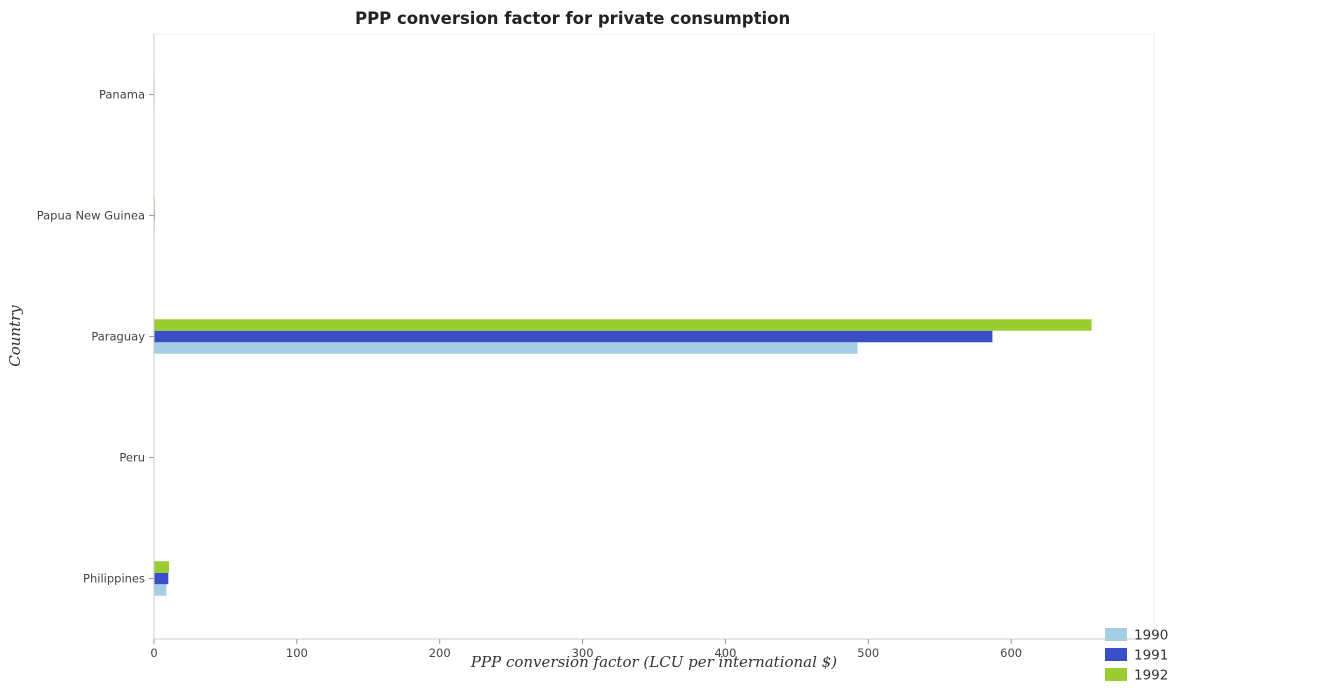 The height and width of the screenshot is (700, 1325). I want to click on x-tick-label: 300, so click(583, 653).